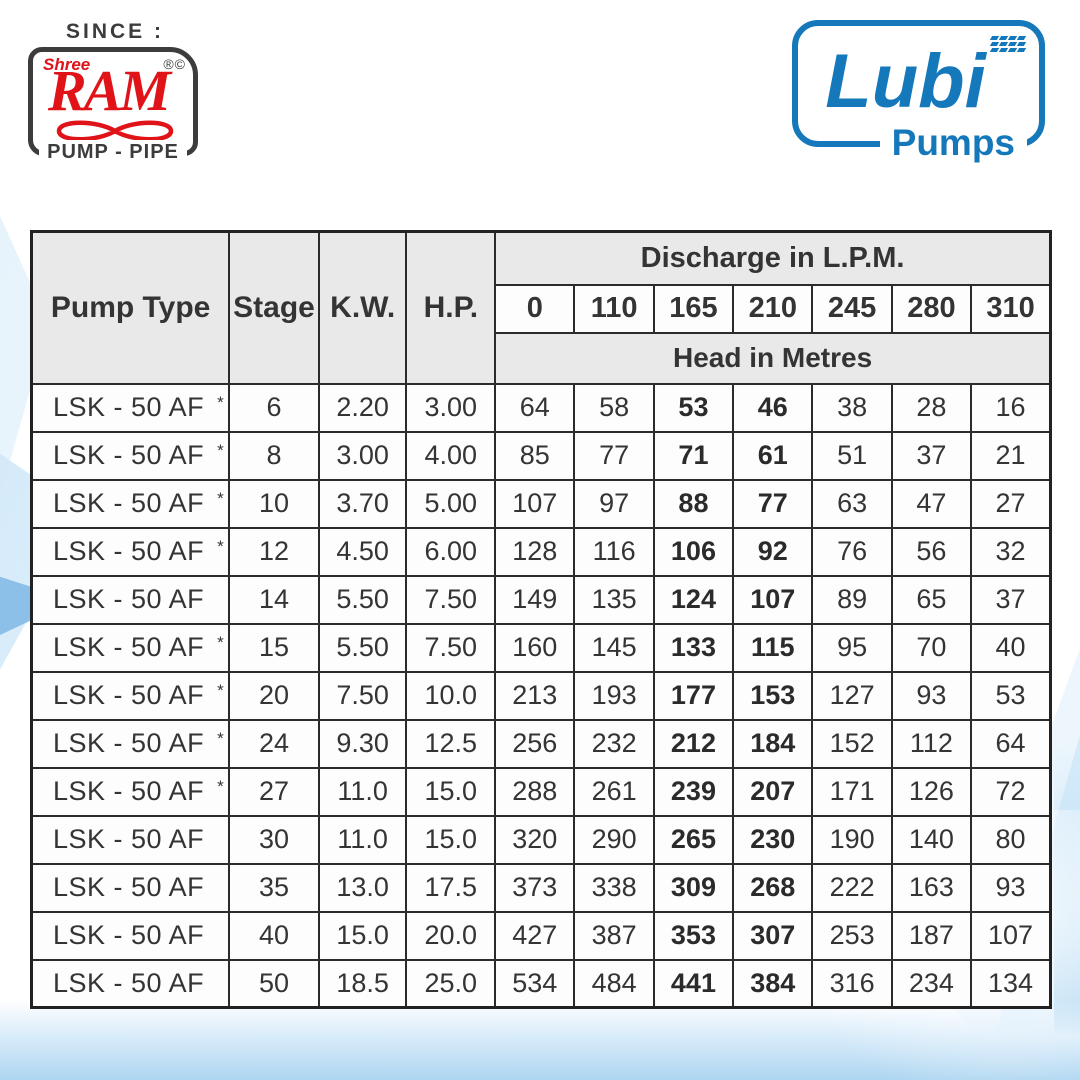  I want to click on ram-wordmark: RAM, so click(109, 90).